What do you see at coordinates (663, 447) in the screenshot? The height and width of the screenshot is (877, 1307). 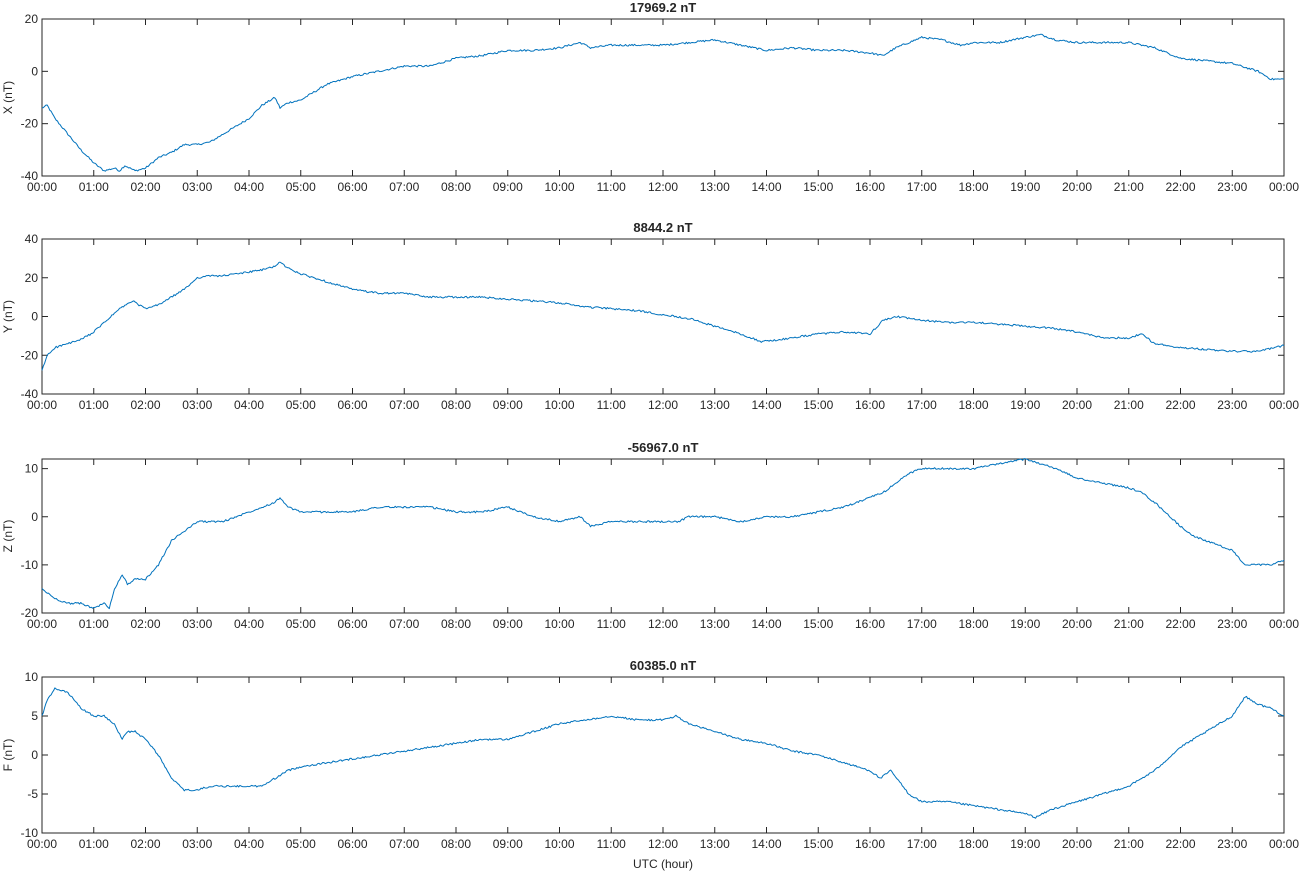 I see `chart-title-3: -56967.0 nT` at bounding box center [663, 447].